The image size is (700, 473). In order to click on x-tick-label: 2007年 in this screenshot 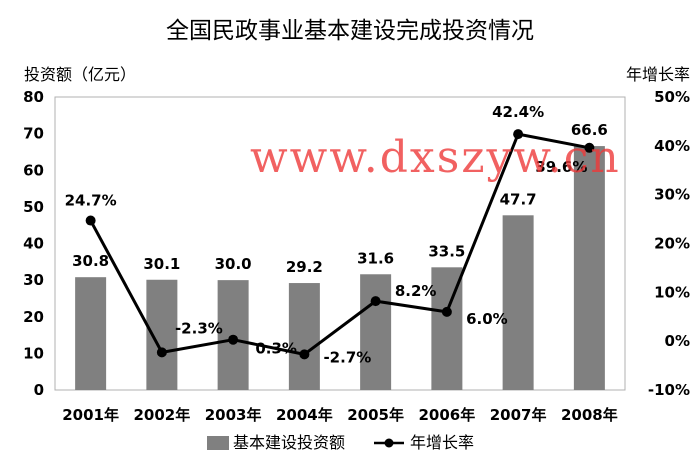, I will do `click(518, 415)`.